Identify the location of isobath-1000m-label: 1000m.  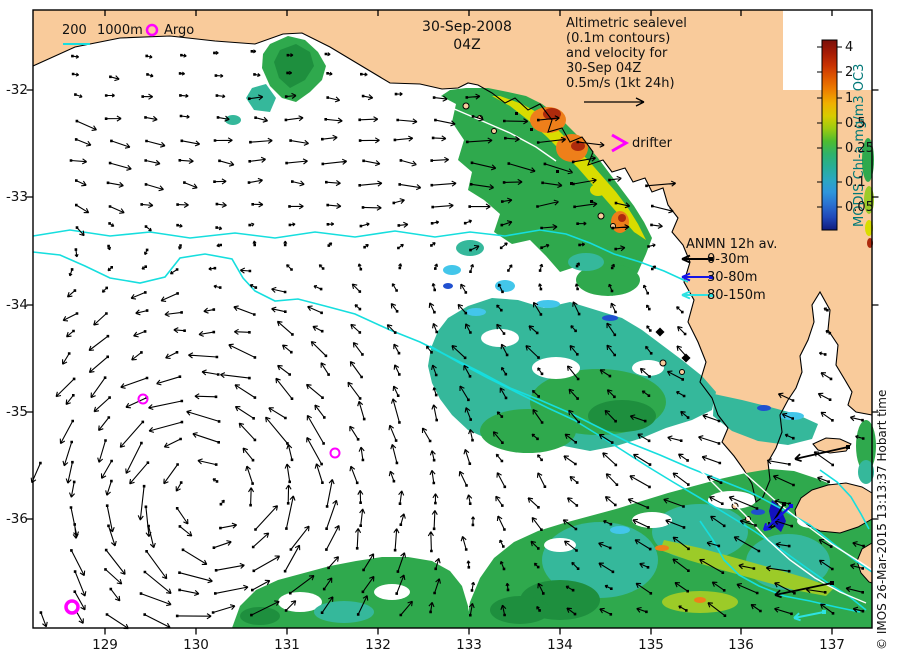
(120, 30).